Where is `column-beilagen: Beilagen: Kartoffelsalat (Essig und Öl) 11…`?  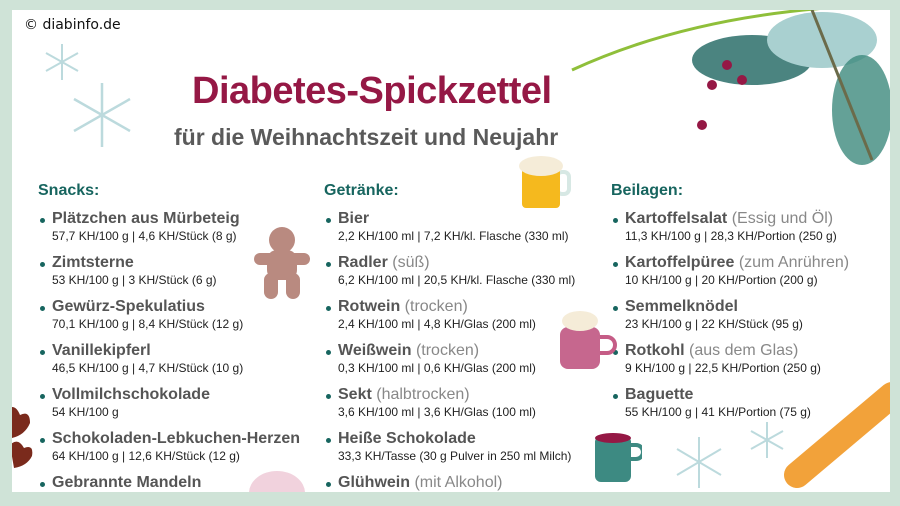 column-beilagen: Beilagen: Kartoffelsalat (Essig und Öl) 11… is located at coordinates (730, 306).